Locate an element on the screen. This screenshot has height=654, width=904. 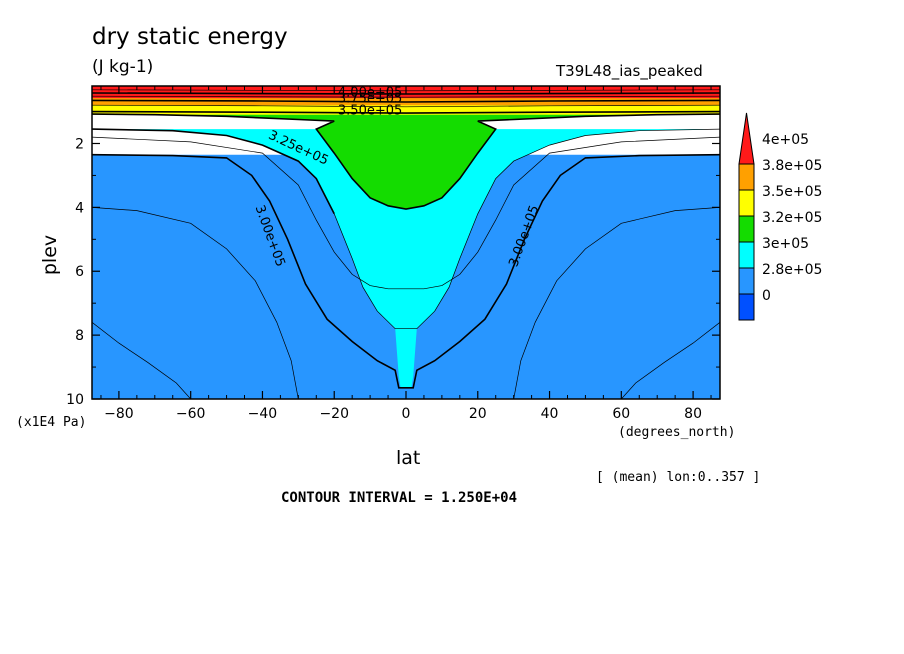
x-tick-label-1: −60 is located at coordinates (191, 414).